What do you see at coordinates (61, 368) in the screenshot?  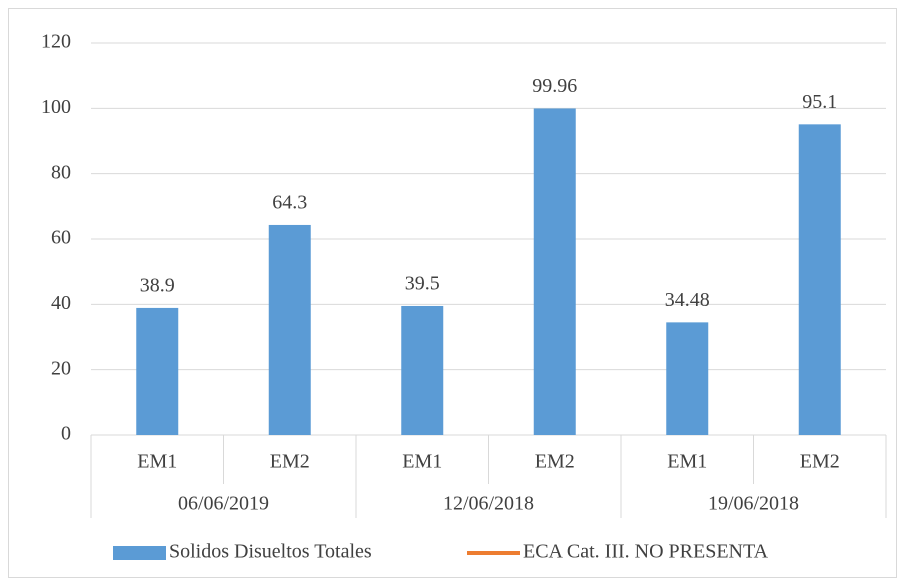 I see `y-tick-label: 20` at bounding box center [61, 368].